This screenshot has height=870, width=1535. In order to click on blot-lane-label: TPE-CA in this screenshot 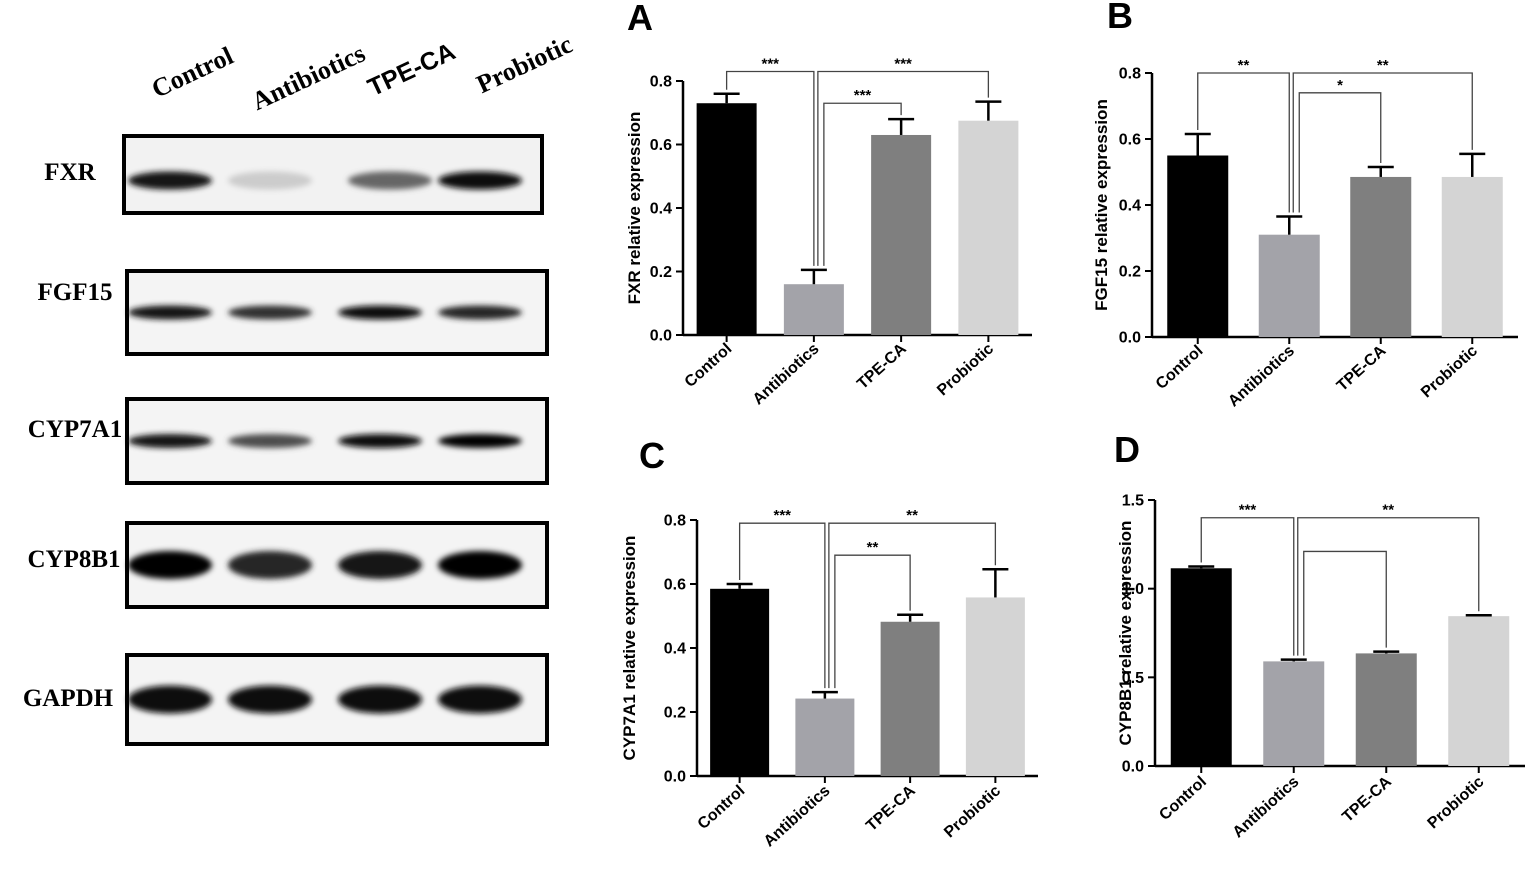, I will do `click(412, 69)`.